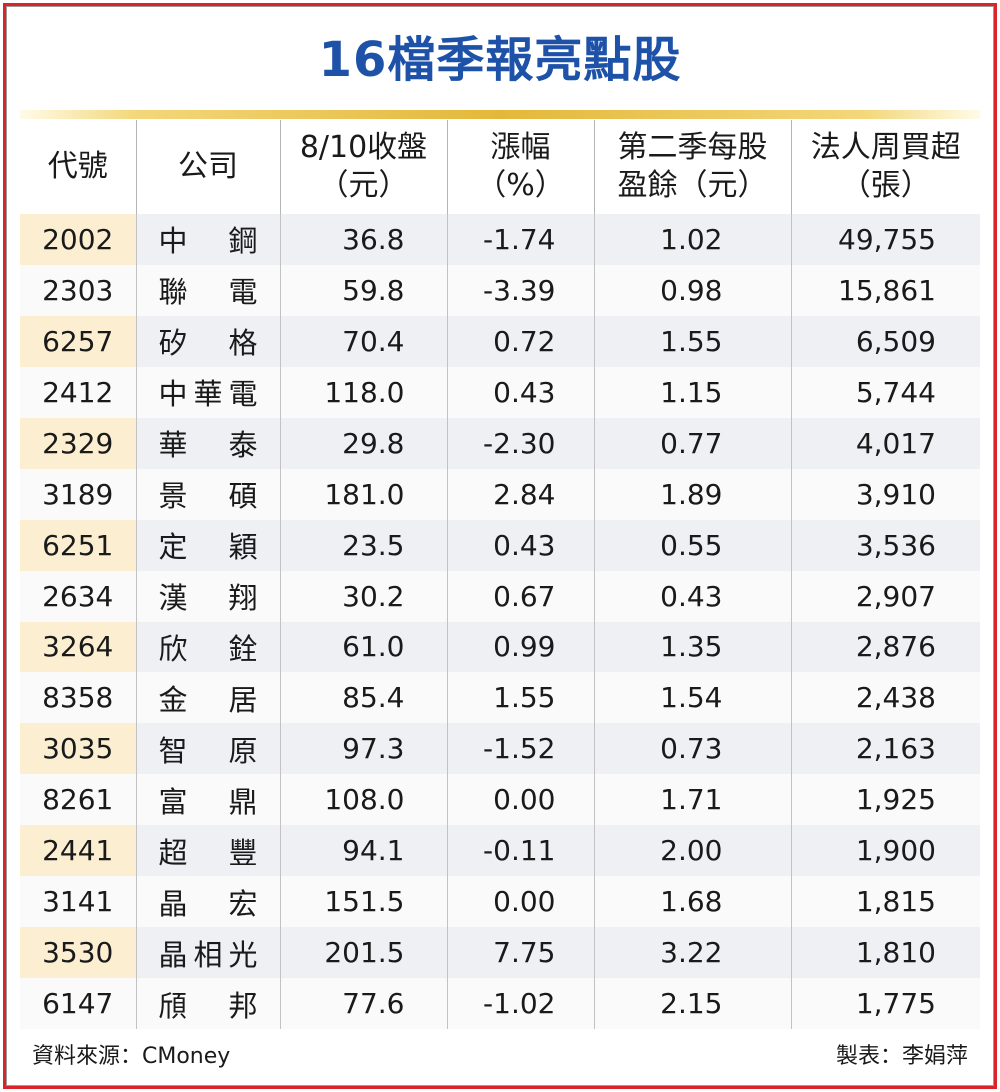 Image resolution: width=1000 pixels, height=1092 pixels. Describe the element at coordinates (363, 851) in the screenshot. I see `close-price-cell: 94.1` at that location.